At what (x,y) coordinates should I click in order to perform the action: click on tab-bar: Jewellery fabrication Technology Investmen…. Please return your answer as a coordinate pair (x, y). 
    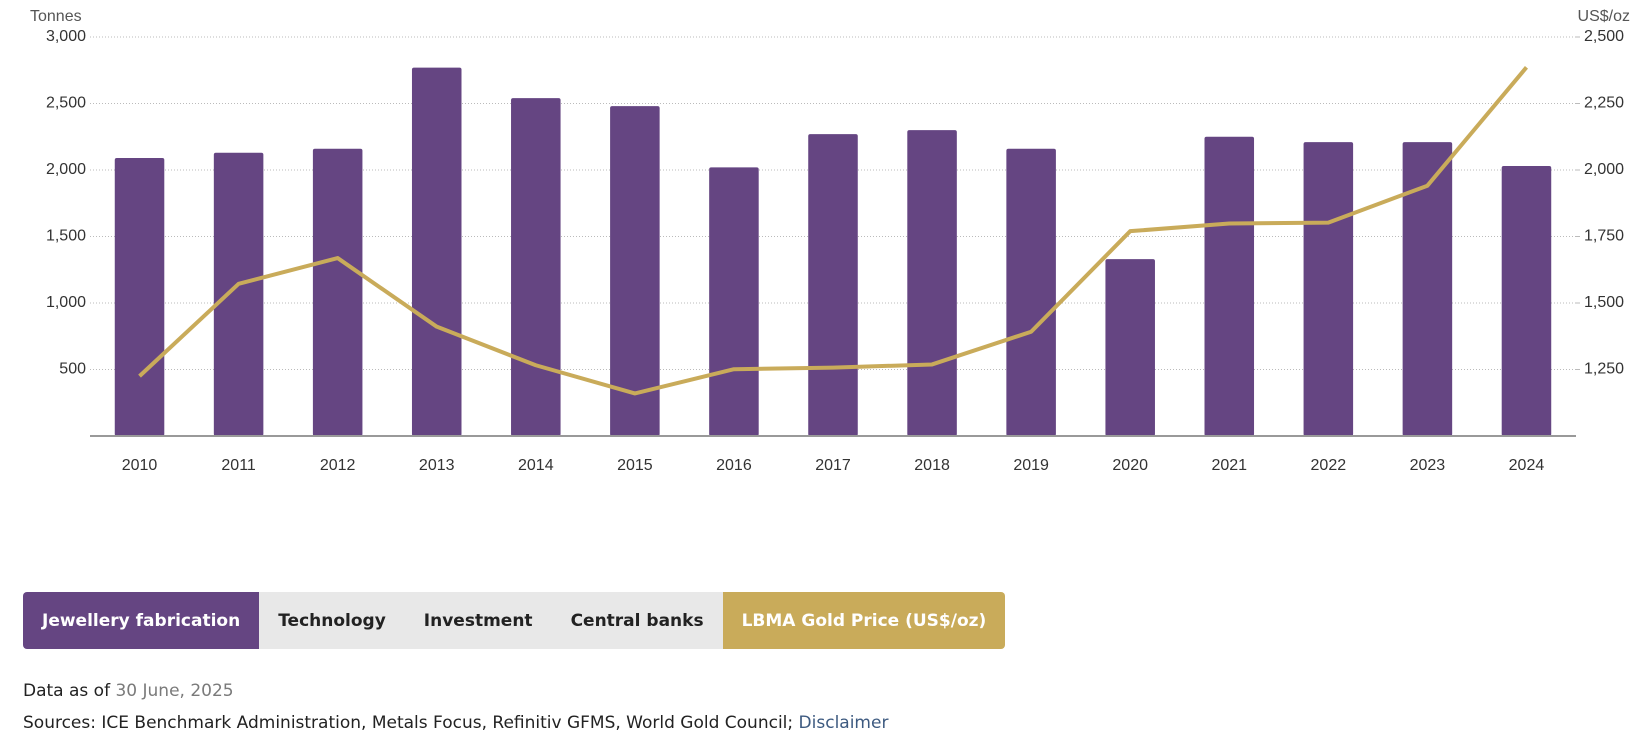
    Looking at the image, I should click on (514, 620).